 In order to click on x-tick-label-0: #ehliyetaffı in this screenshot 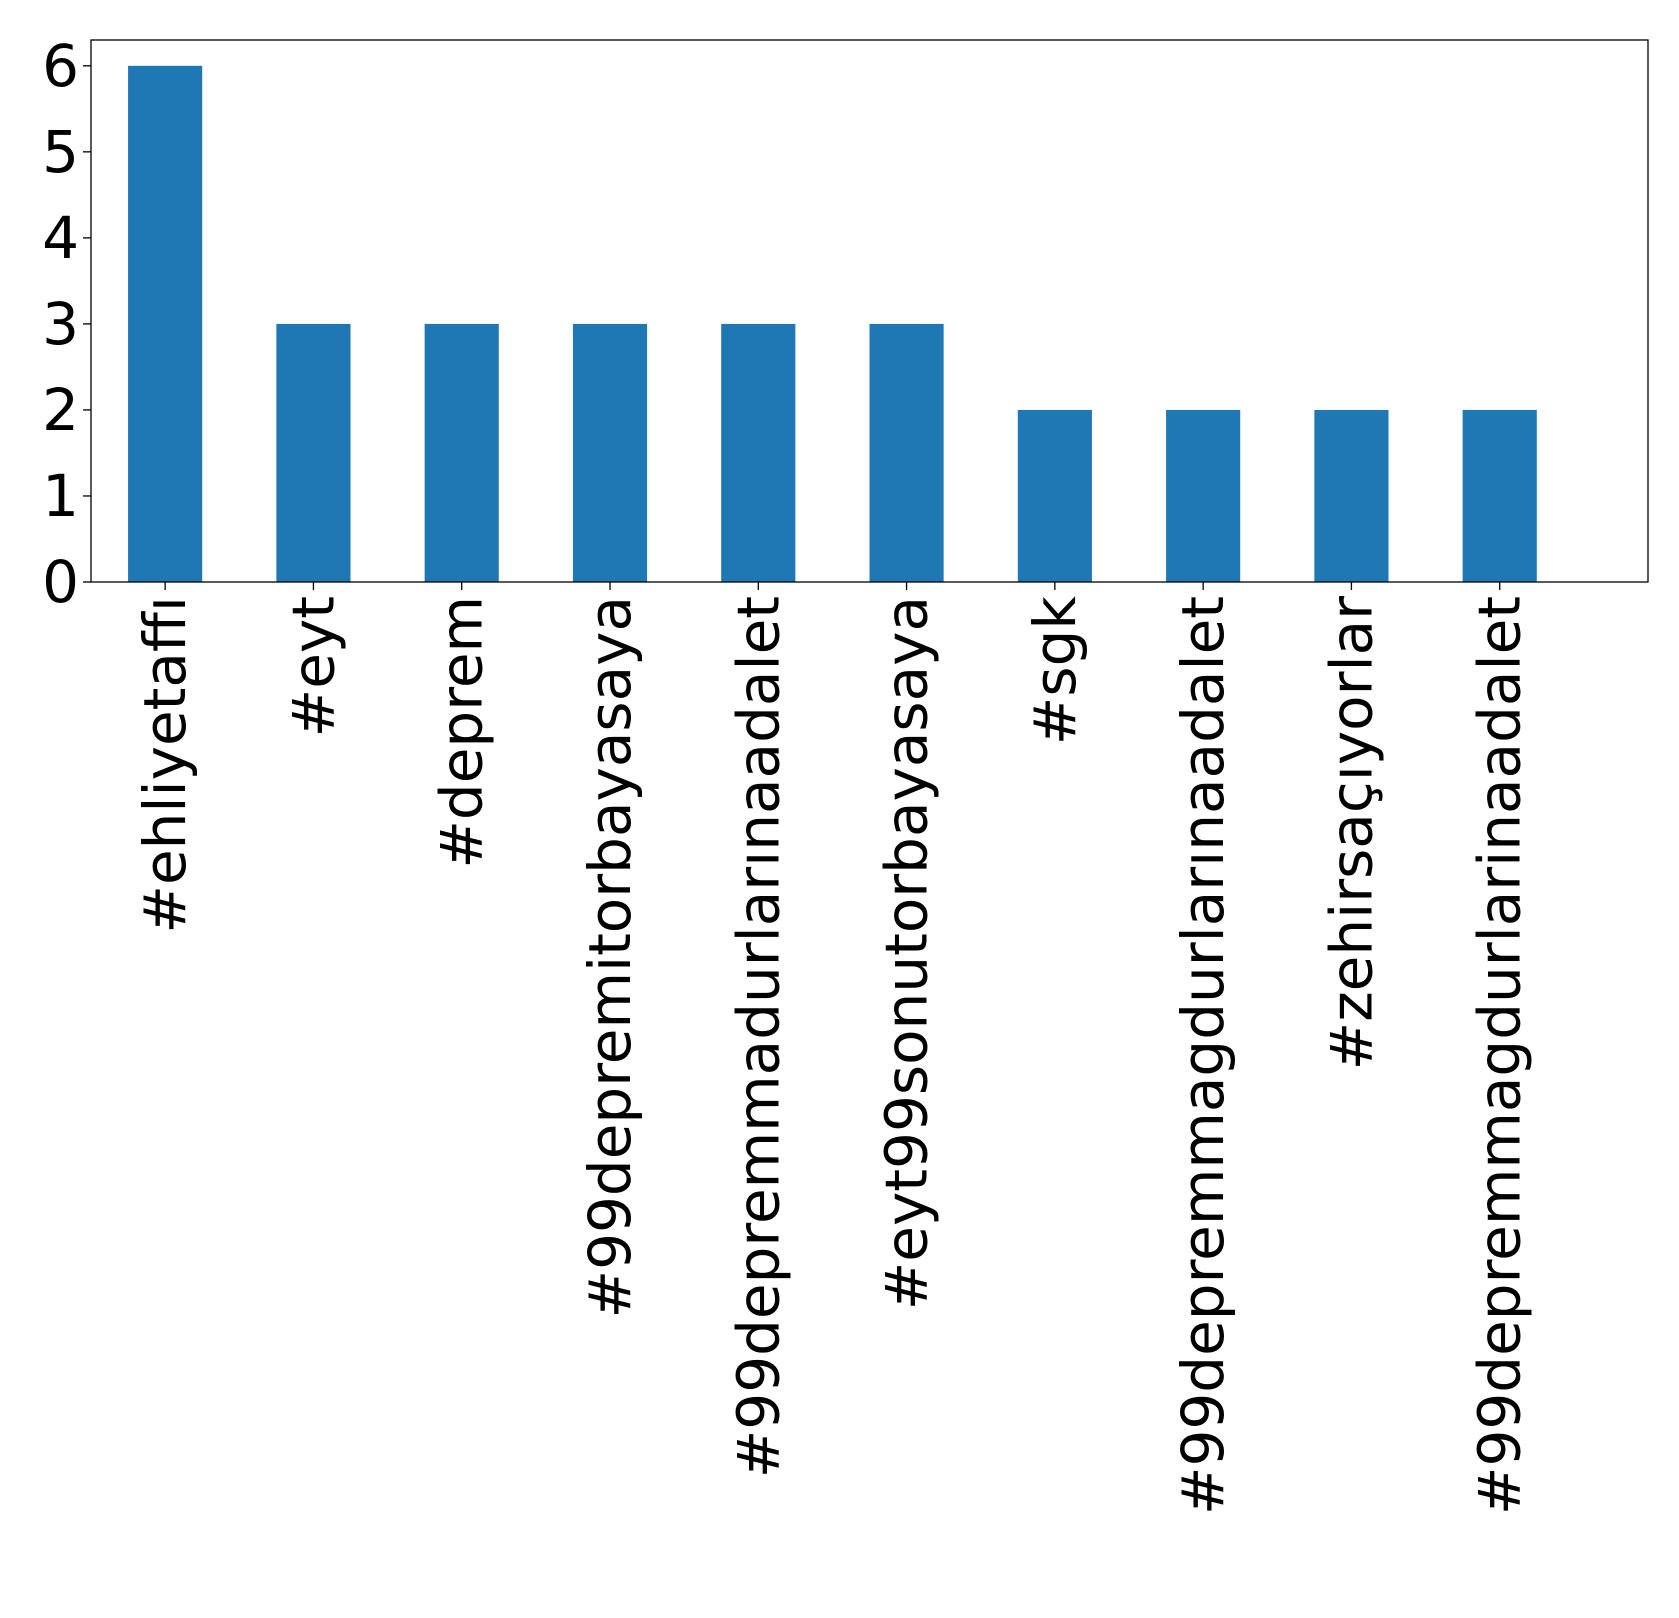, I will do `click(165, 765)`.